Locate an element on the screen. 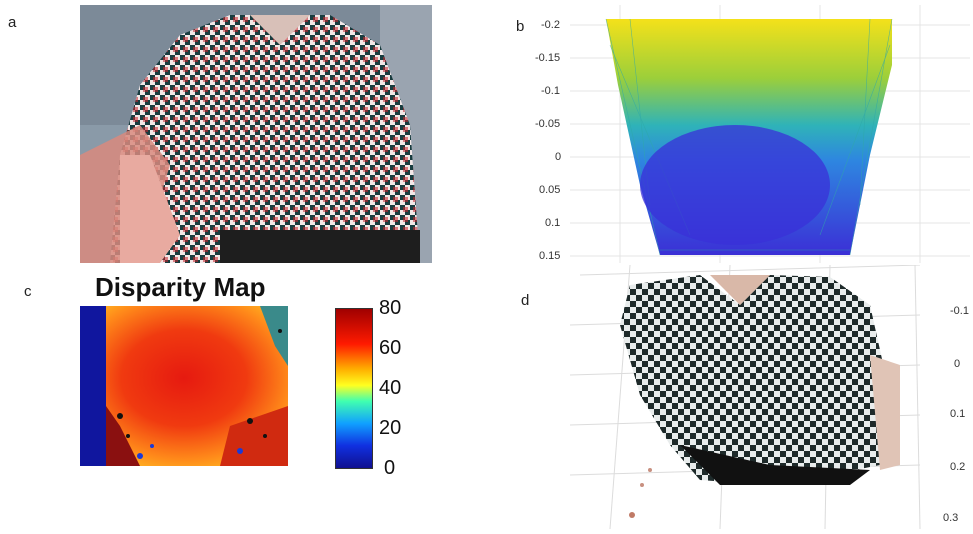  b-ytick: 0 is located at coordinates (558, 157).